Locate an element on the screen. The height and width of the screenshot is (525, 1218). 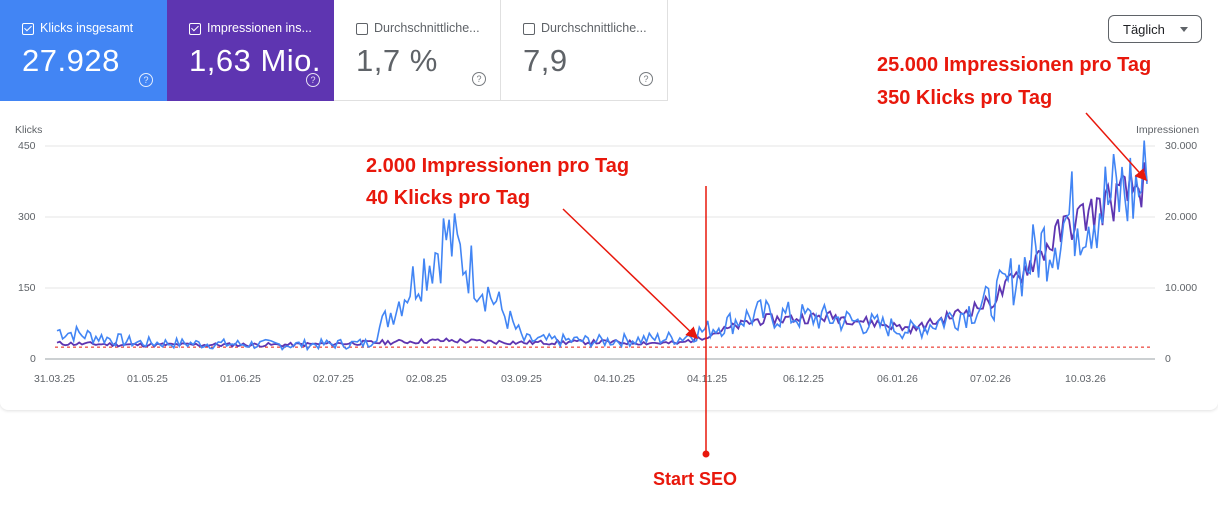
caret-down-icon is located at coordinates (1184, 29).